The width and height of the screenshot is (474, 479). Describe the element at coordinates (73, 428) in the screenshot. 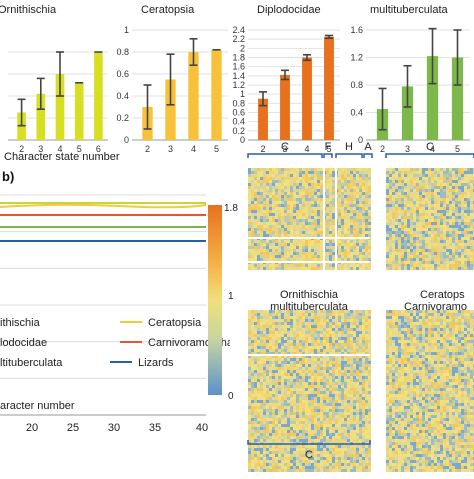

I see `x-tick-label: 25` at that location.